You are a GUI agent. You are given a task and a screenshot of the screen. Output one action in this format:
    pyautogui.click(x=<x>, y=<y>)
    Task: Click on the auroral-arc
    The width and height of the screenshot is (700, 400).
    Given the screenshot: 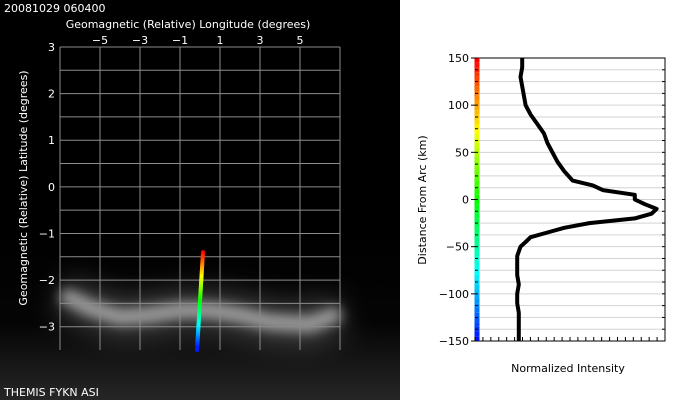 What is the action you would take?
    pyautogui.click(x=200, y=310)
    